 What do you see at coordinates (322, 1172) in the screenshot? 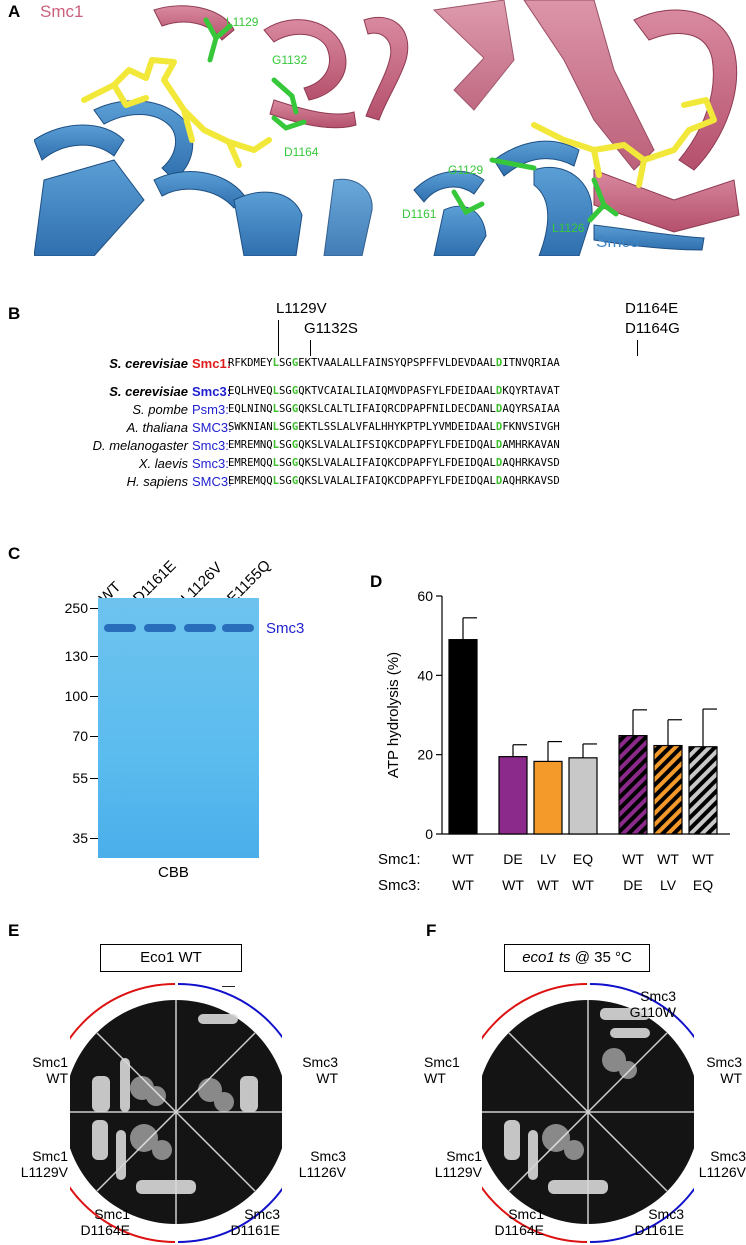
I see `strain-allele: L1126V` at bounding box center [322, 1172].